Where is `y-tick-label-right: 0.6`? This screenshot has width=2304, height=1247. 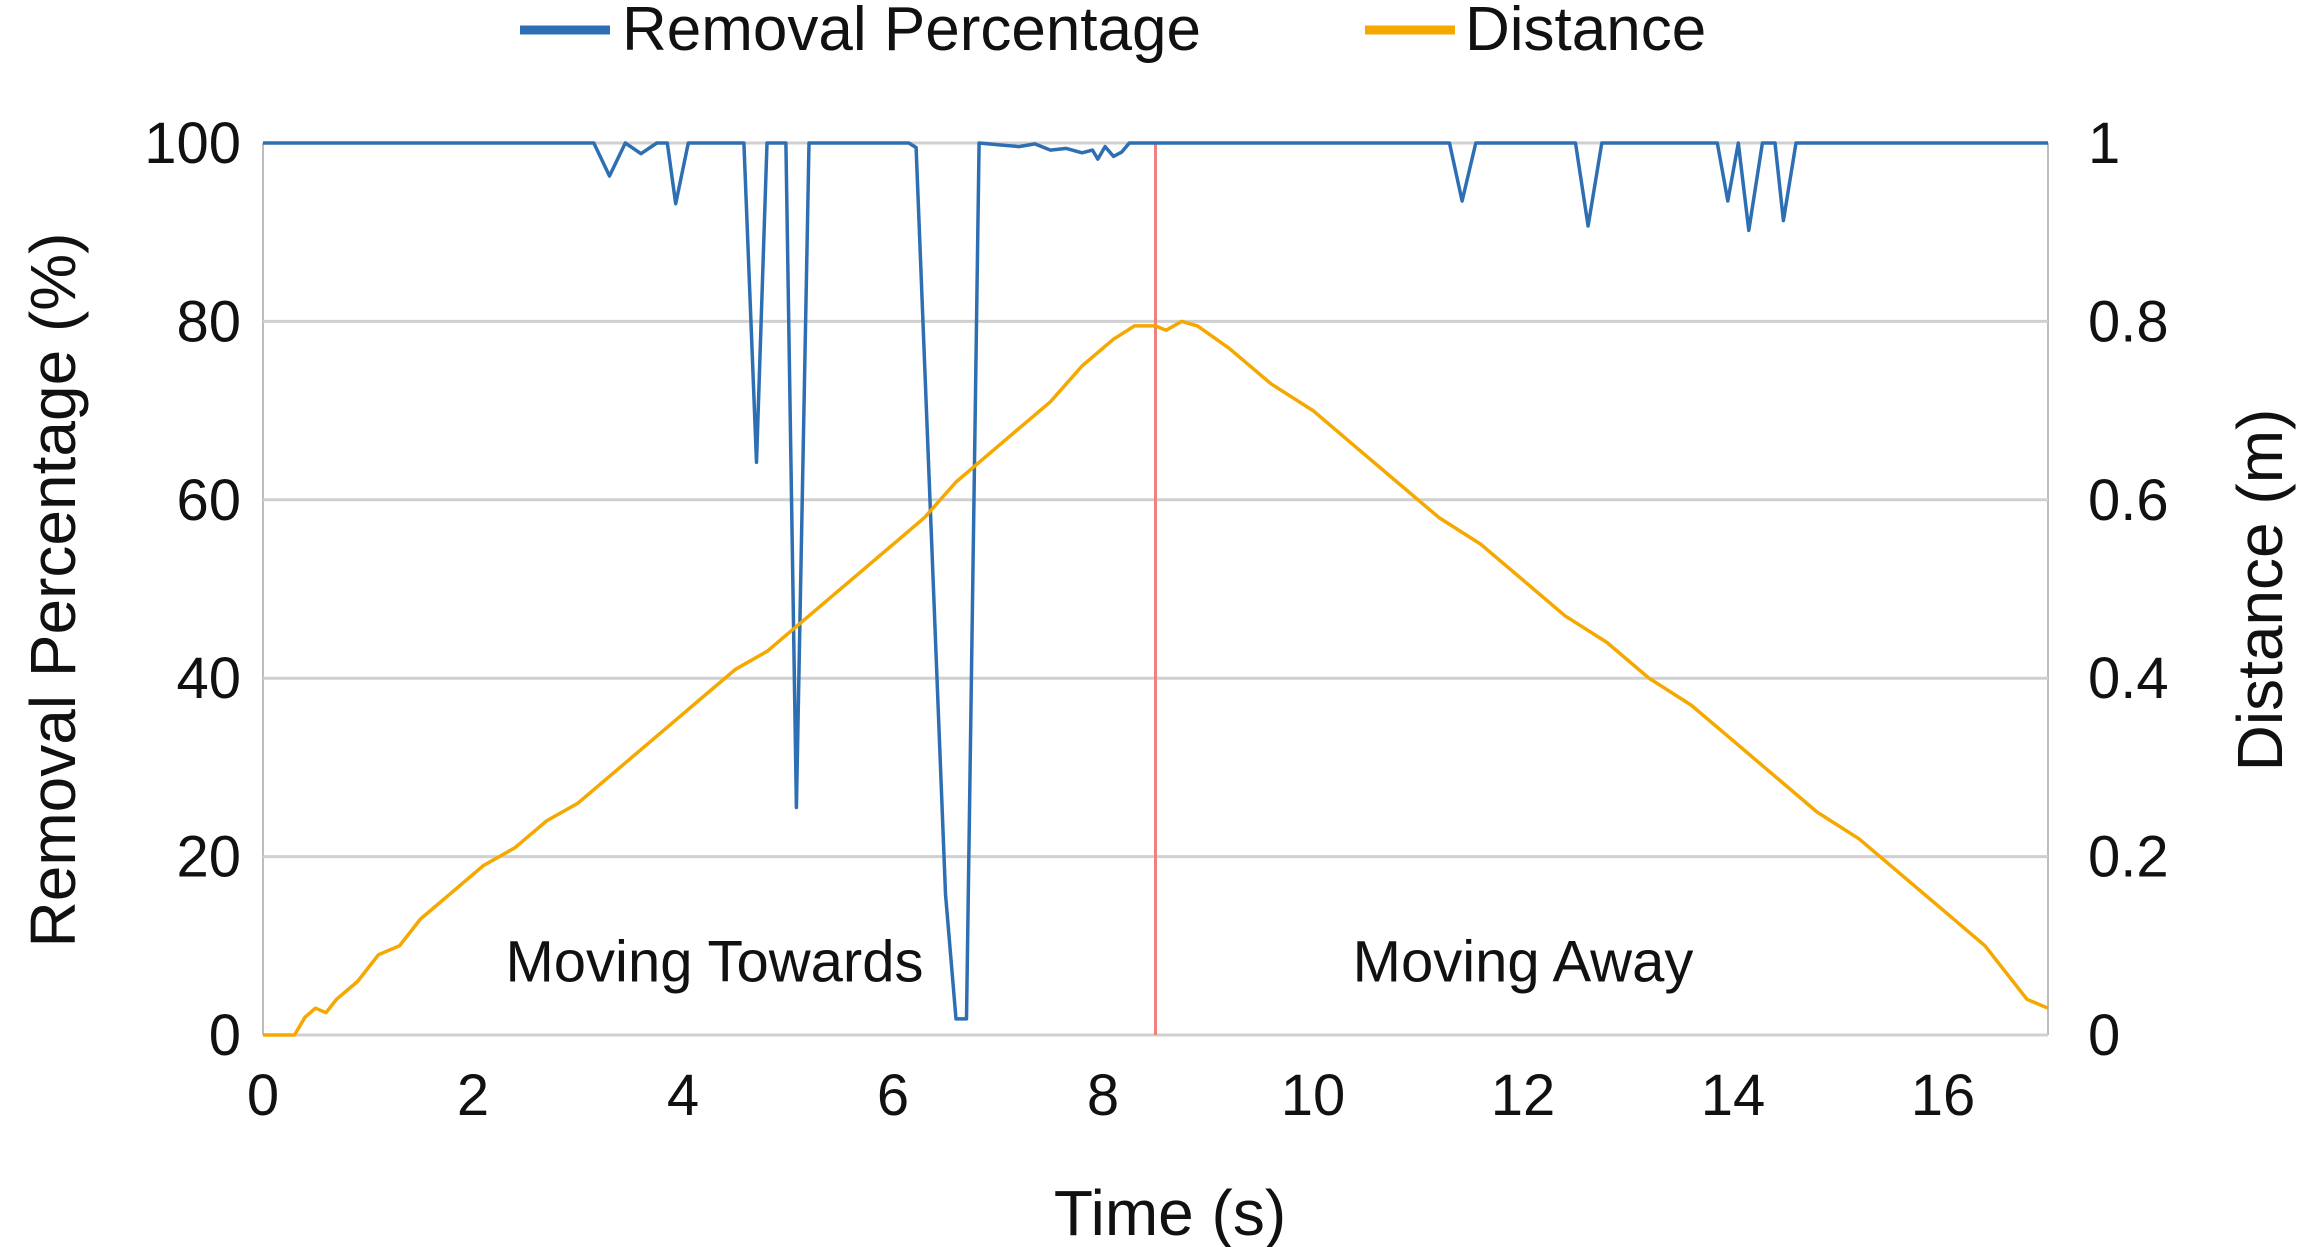 y-tick-label-right: 0.6 is located at coordinates (2128, 500).